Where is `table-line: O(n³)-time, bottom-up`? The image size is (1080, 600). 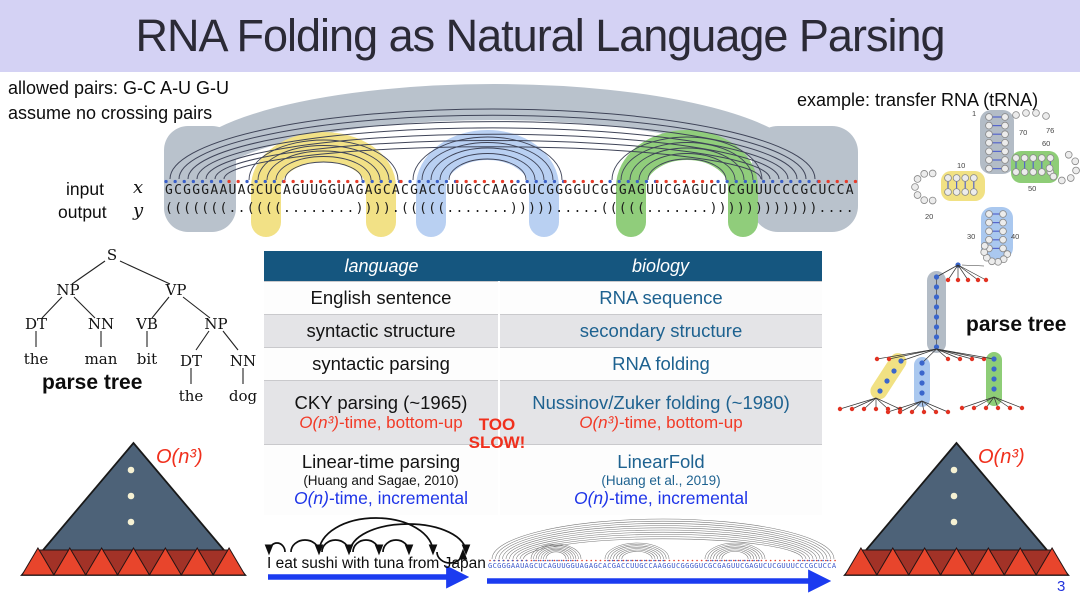 table-line: O(n³)-time, bottom-up is located at coordinates (381, 423).